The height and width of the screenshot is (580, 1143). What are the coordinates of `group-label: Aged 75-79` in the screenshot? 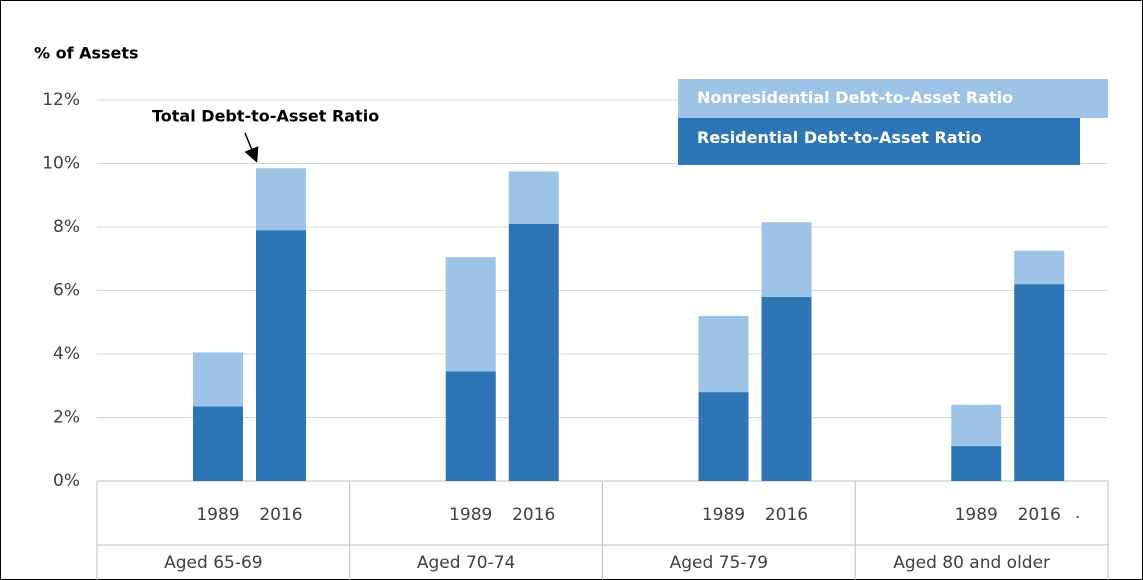 It's located at (719, 563).